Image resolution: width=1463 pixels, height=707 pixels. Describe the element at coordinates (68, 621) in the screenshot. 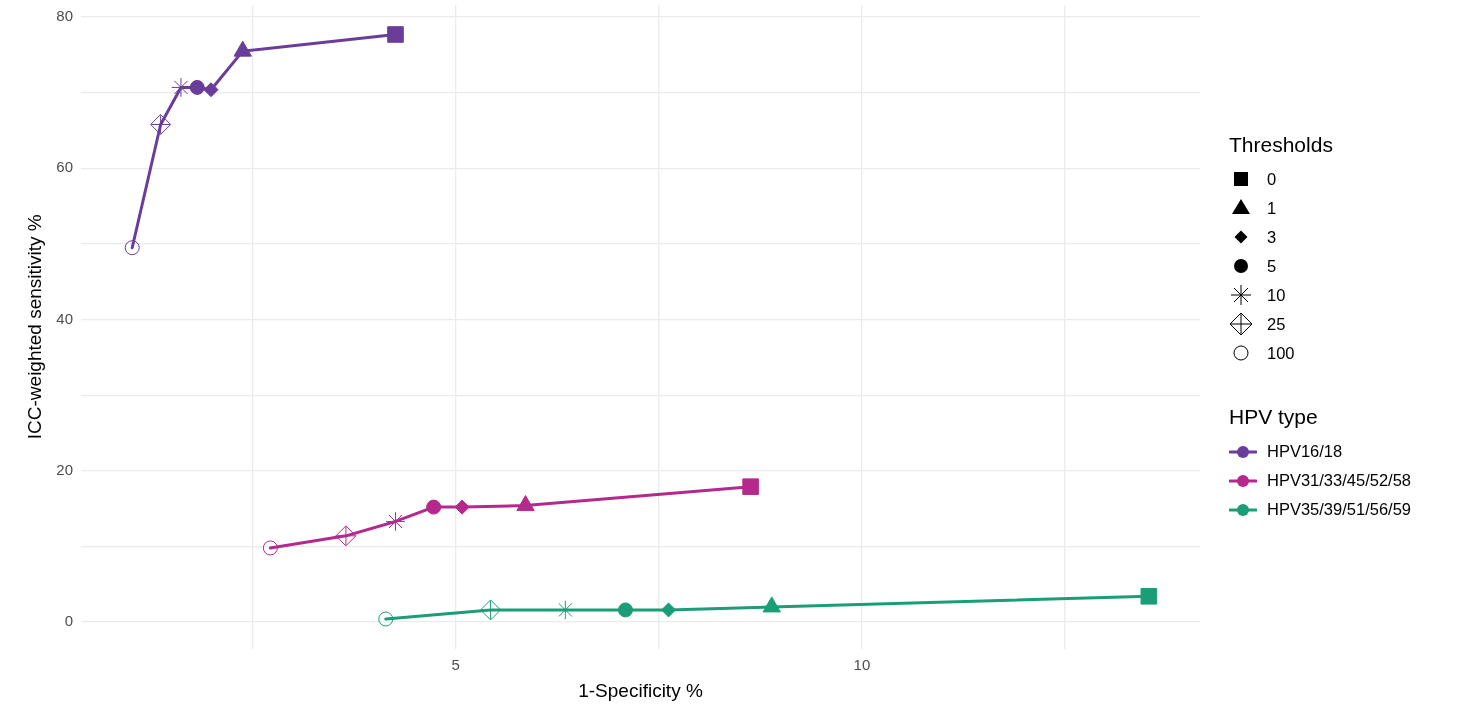

I see `y-tick-label: 0` at that location.